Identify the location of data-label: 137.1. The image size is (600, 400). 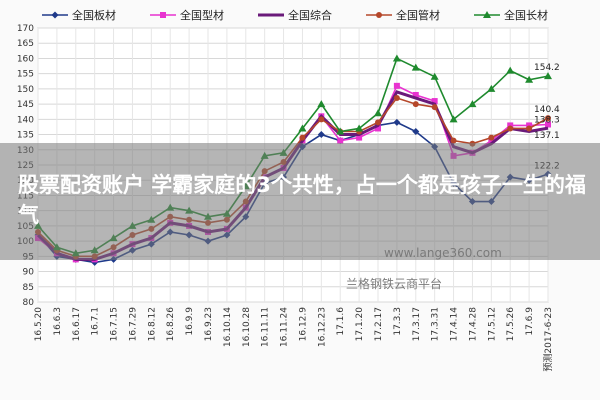
(547, 136).